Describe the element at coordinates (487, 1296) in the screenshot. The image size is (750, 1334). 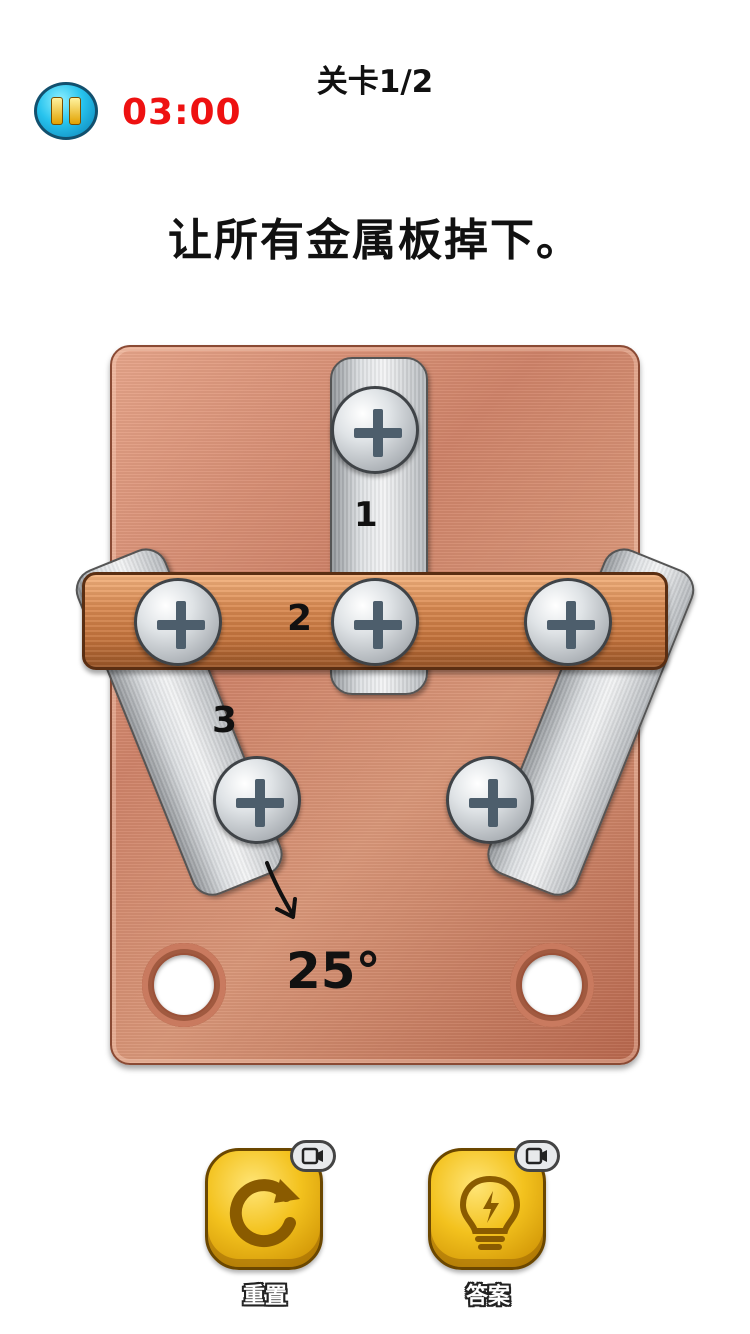
I see `answer-label: 答案` at that location.